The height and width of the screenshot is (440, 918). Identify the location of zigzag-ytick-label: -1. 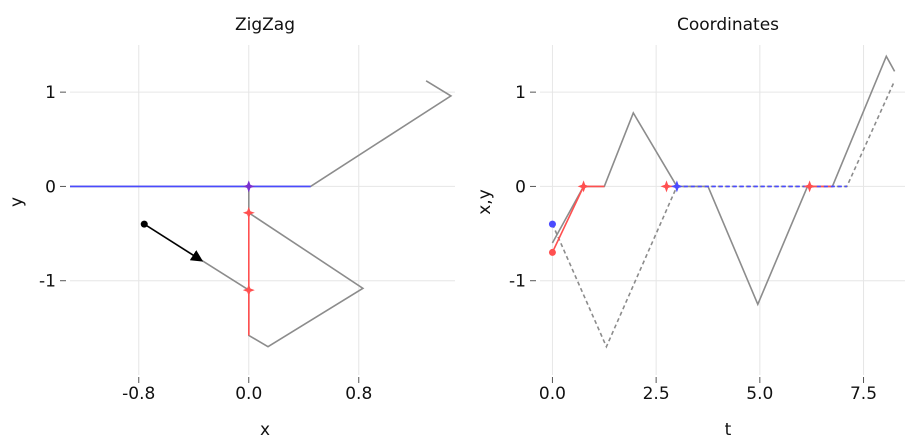
(47, 282).